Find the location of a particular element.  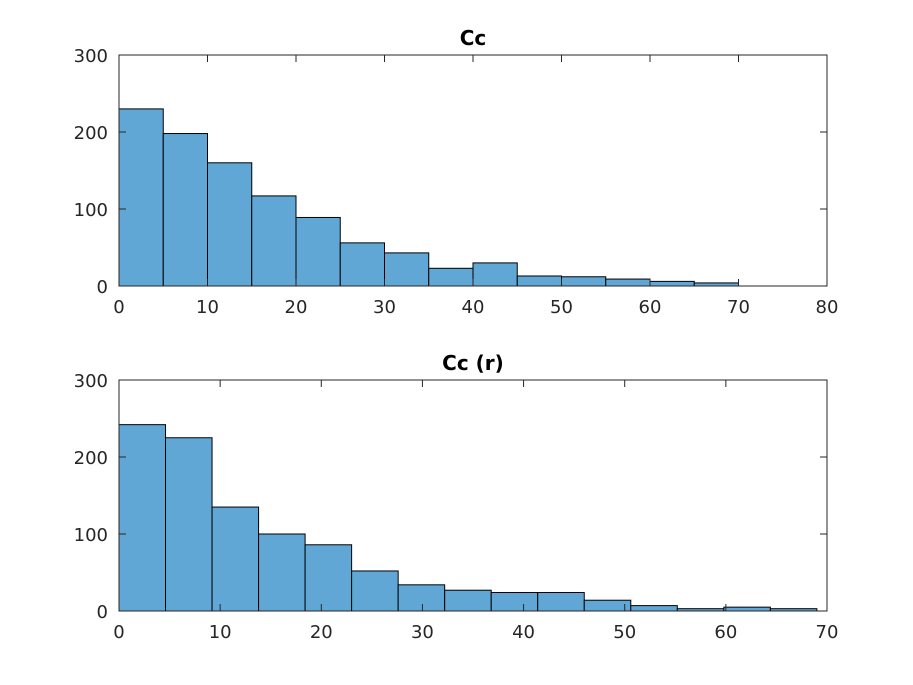

x-tick-label: 80 is located at coordinates (827, 307).